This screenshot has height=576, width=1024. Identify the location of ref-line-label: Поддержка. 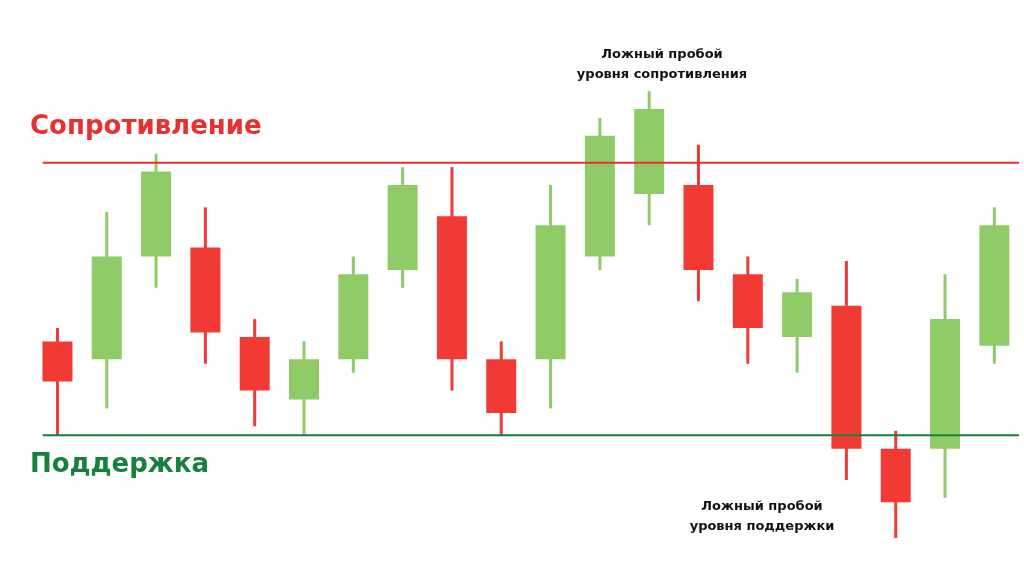
(119, 463).